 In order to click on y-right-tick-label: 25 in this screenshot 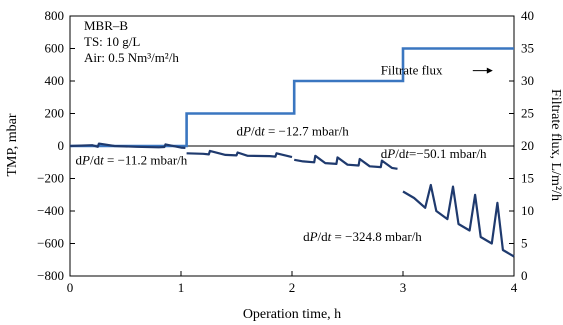, I will do `click(527, 113)`.